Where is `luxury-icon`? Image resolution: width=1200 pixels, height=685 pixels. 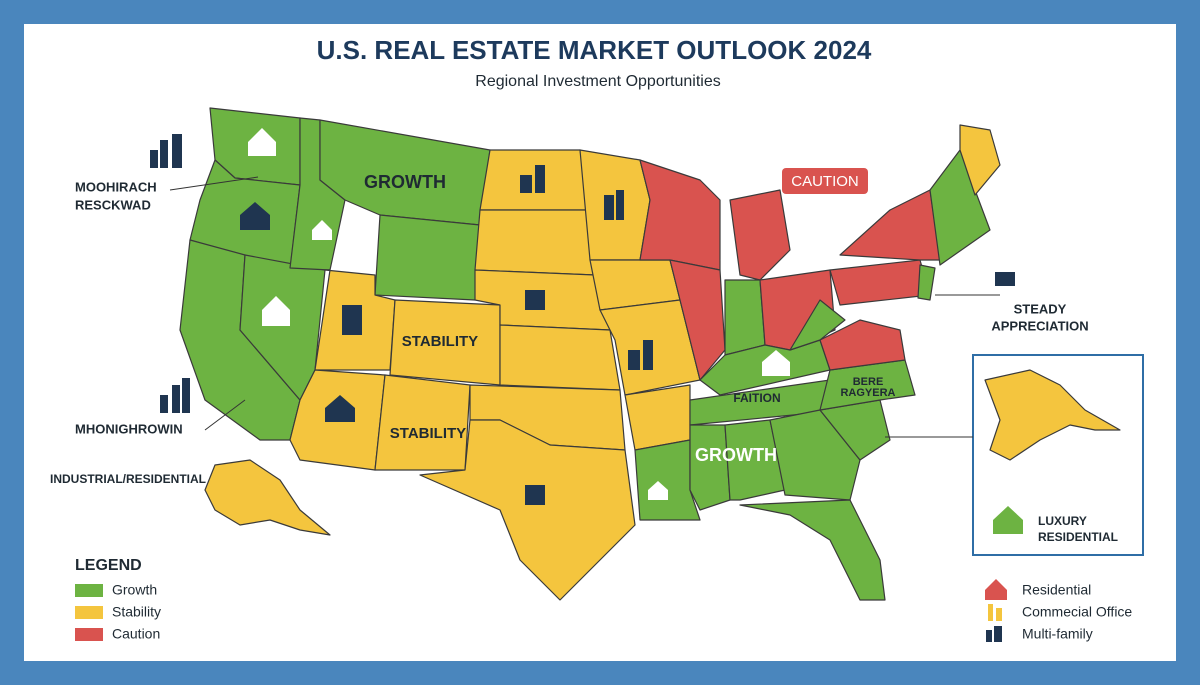
luxury-icon is located at coordinates (1008, 520).